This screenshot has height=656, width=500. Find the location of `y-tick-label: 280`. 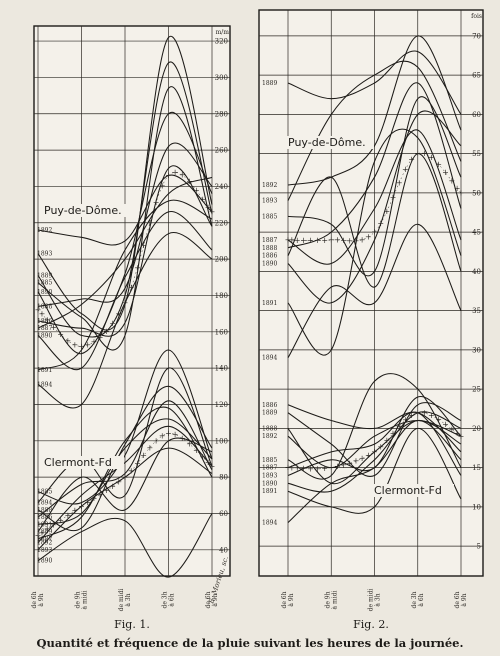

y-tick-label: 280 is located at coordinates (221, 114).